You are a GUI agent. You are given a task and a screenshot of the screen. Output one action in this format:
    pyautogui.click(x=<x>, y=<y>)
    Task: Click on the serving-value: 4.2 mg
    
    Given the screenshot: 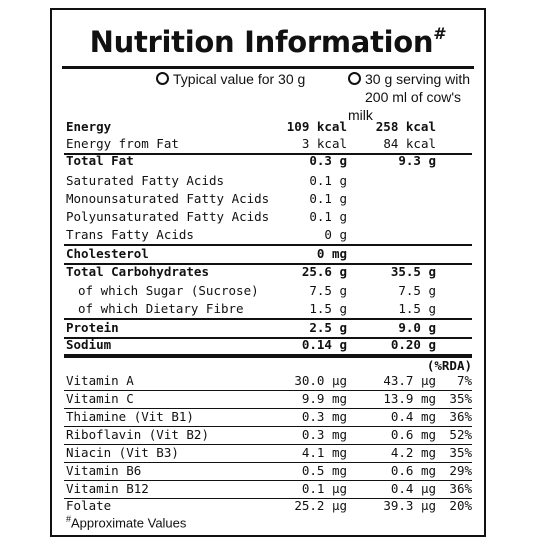 What is the action you would take?
    pyautogui.click(x=413, y=452)
    